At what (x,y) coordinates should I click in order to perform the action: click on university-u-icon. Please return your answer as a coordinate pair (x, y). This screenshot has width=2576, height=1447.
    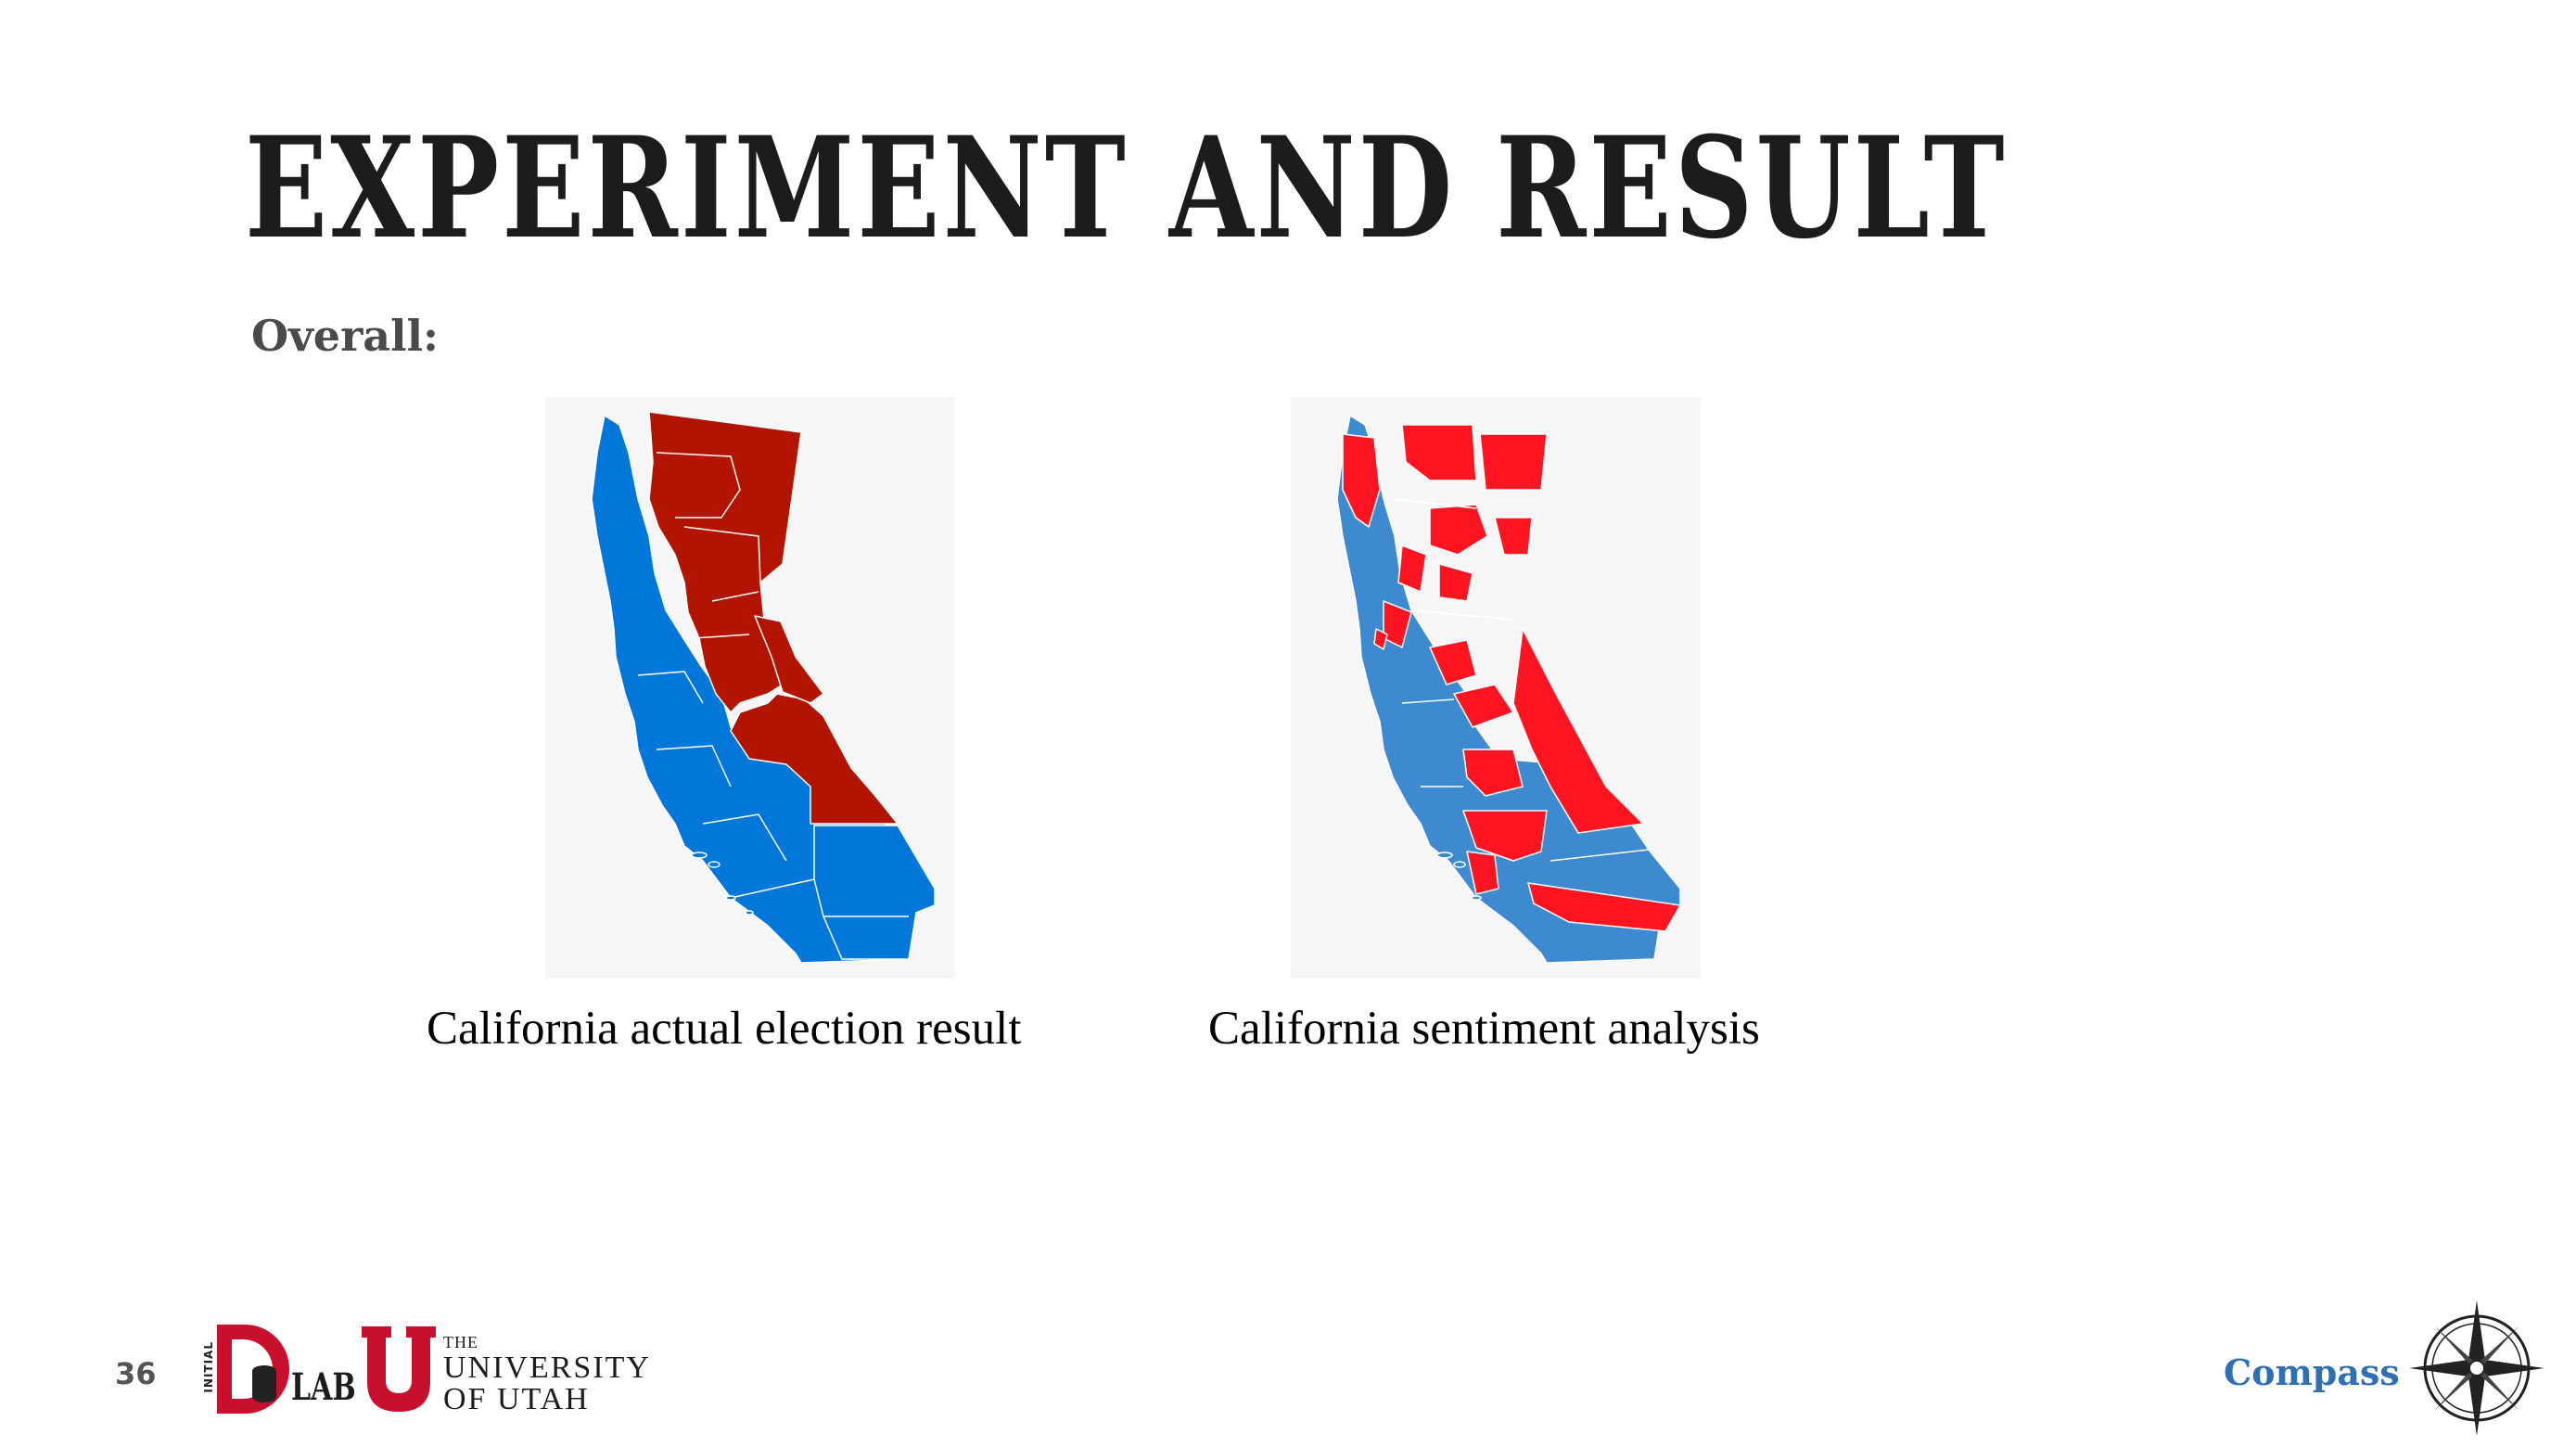
    Looking at the image, I should click on (399, 1369).